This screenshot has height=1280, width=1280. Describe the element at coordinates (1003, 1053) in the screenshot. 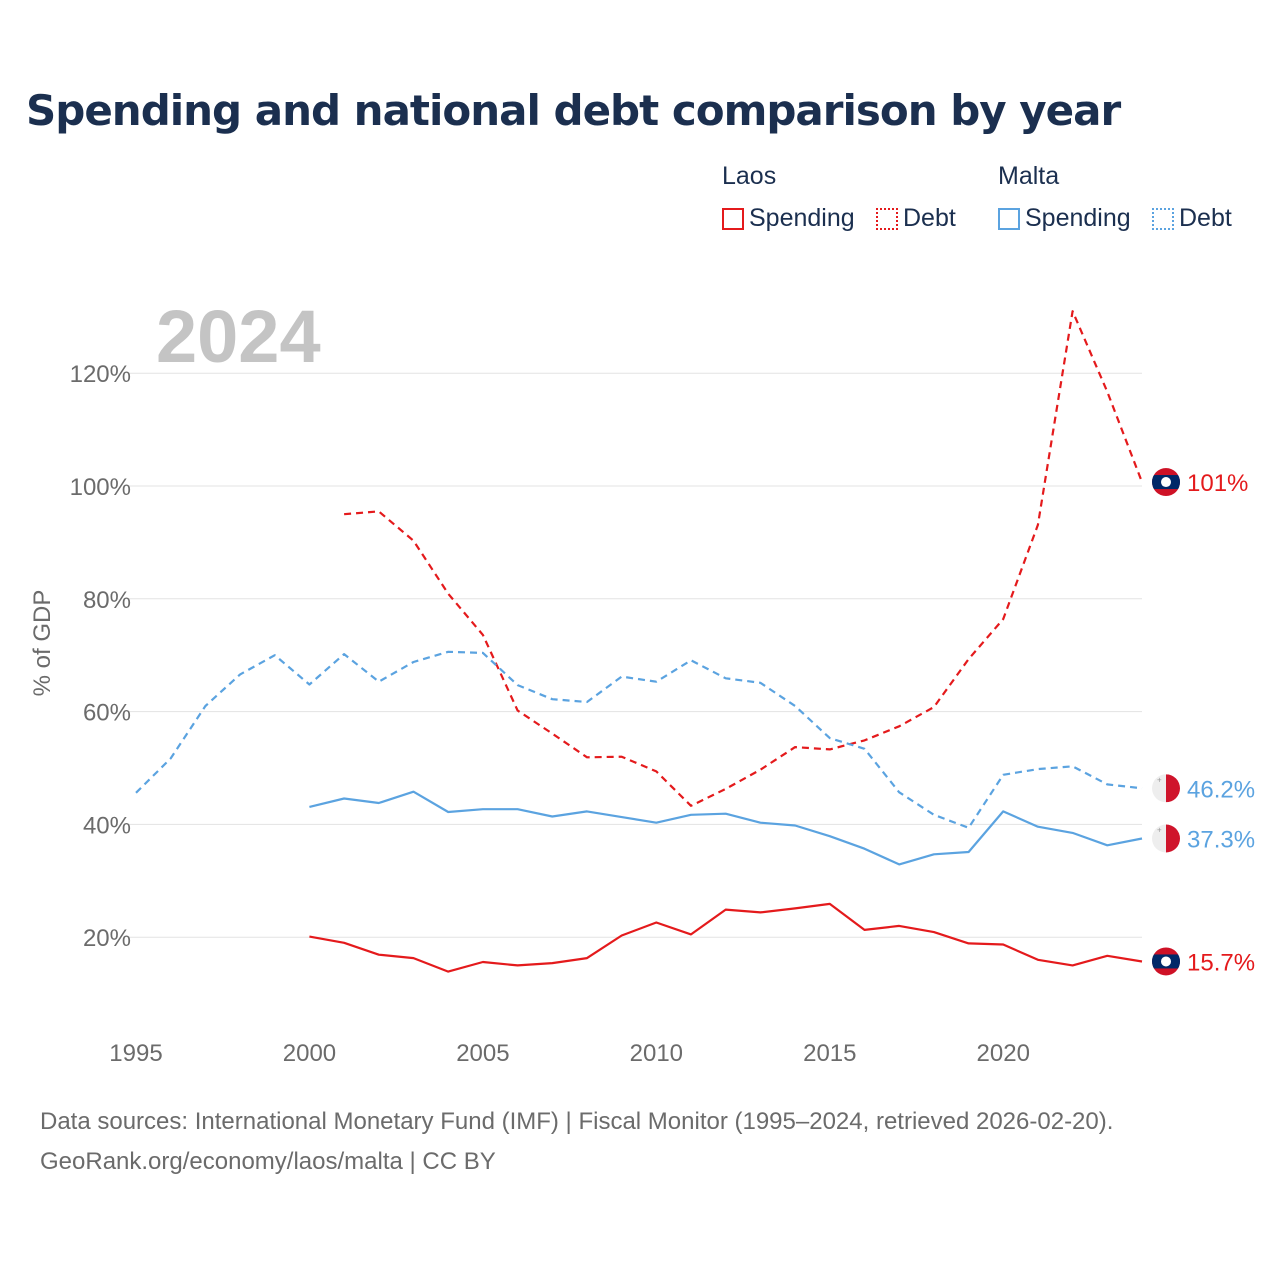

I see `x-tick-label: 2020` at that location.